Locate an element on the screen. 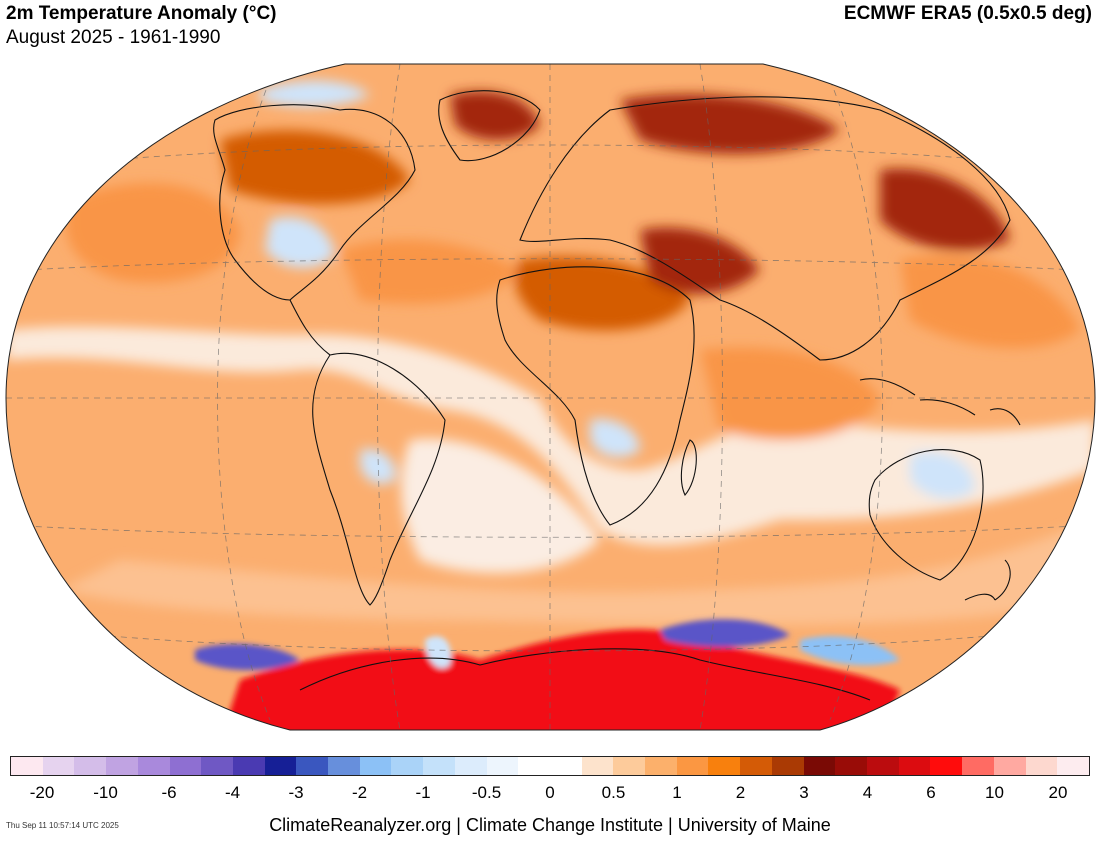 The height and width of the screenshot is (841, 1100). colorbar-tick-label: 6 is located at coordinates (931, 792).